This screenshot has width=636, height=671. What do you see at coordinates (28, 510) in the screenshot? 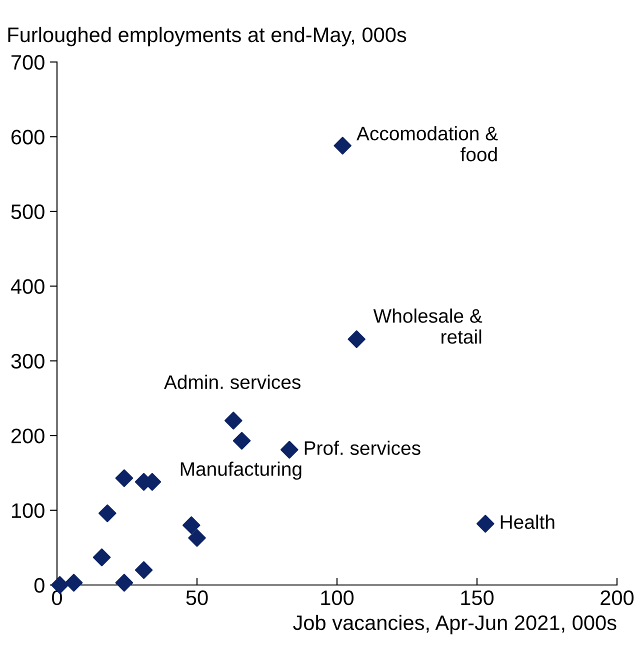
I see `y-tick-label: 100` at bounding box center [28, 510].